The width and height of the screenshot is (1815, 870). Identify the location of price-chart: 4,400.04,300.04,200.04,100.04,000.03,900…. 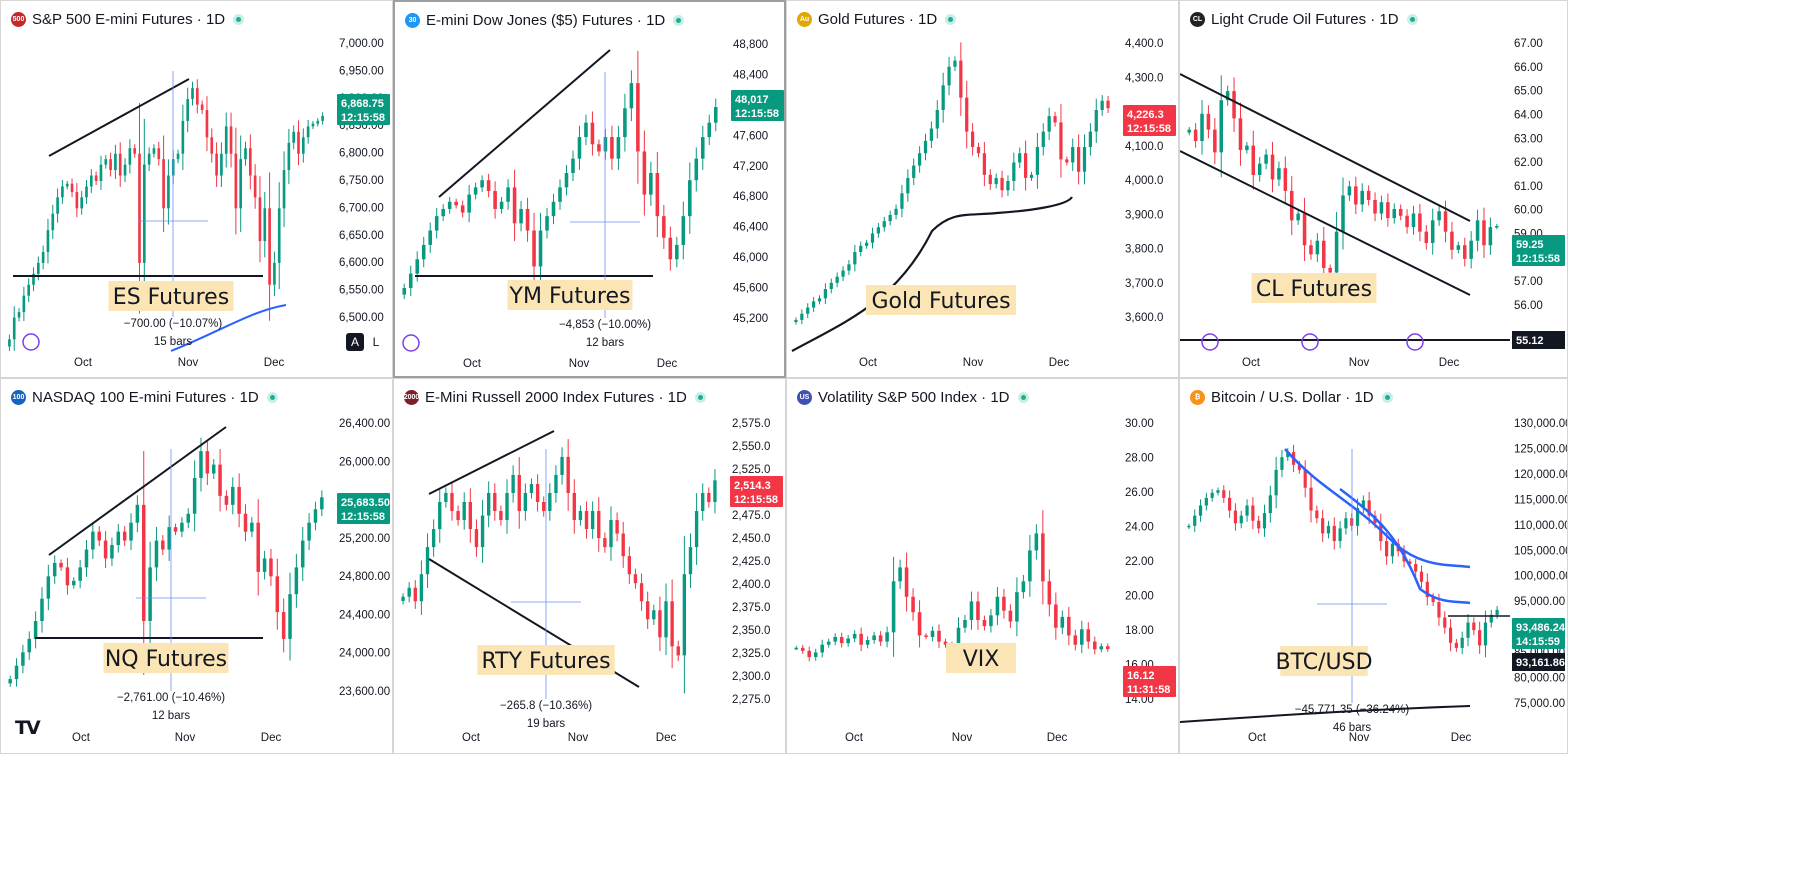
(983, 189).